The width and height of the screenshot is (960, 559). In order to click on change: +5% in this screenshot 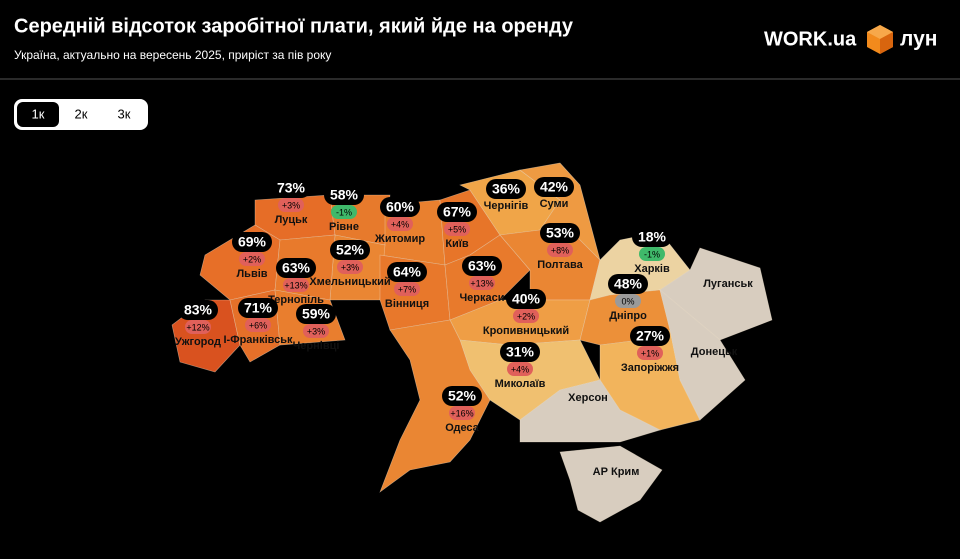, I will do `click(457, 229)`.